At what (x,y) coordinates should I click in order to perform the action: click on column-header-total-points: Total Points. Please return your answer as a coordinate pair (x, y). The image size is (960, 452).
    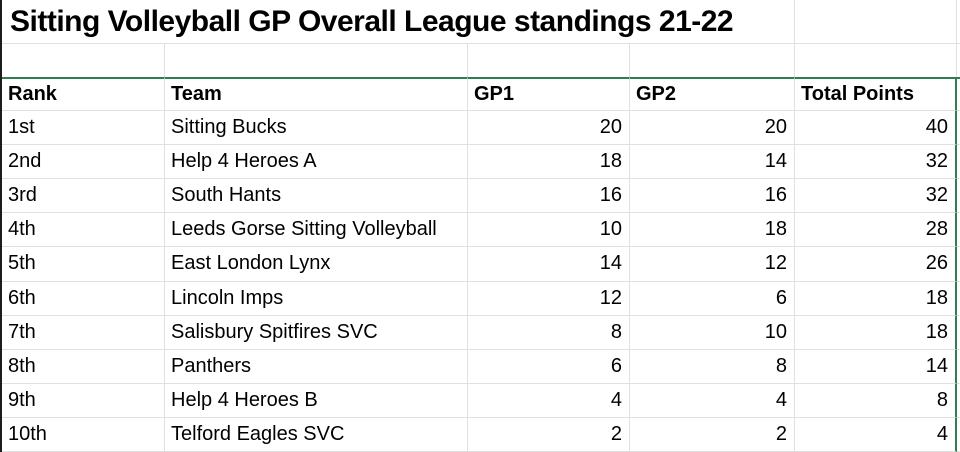
    Looking at the image, I should click on (876, 94).